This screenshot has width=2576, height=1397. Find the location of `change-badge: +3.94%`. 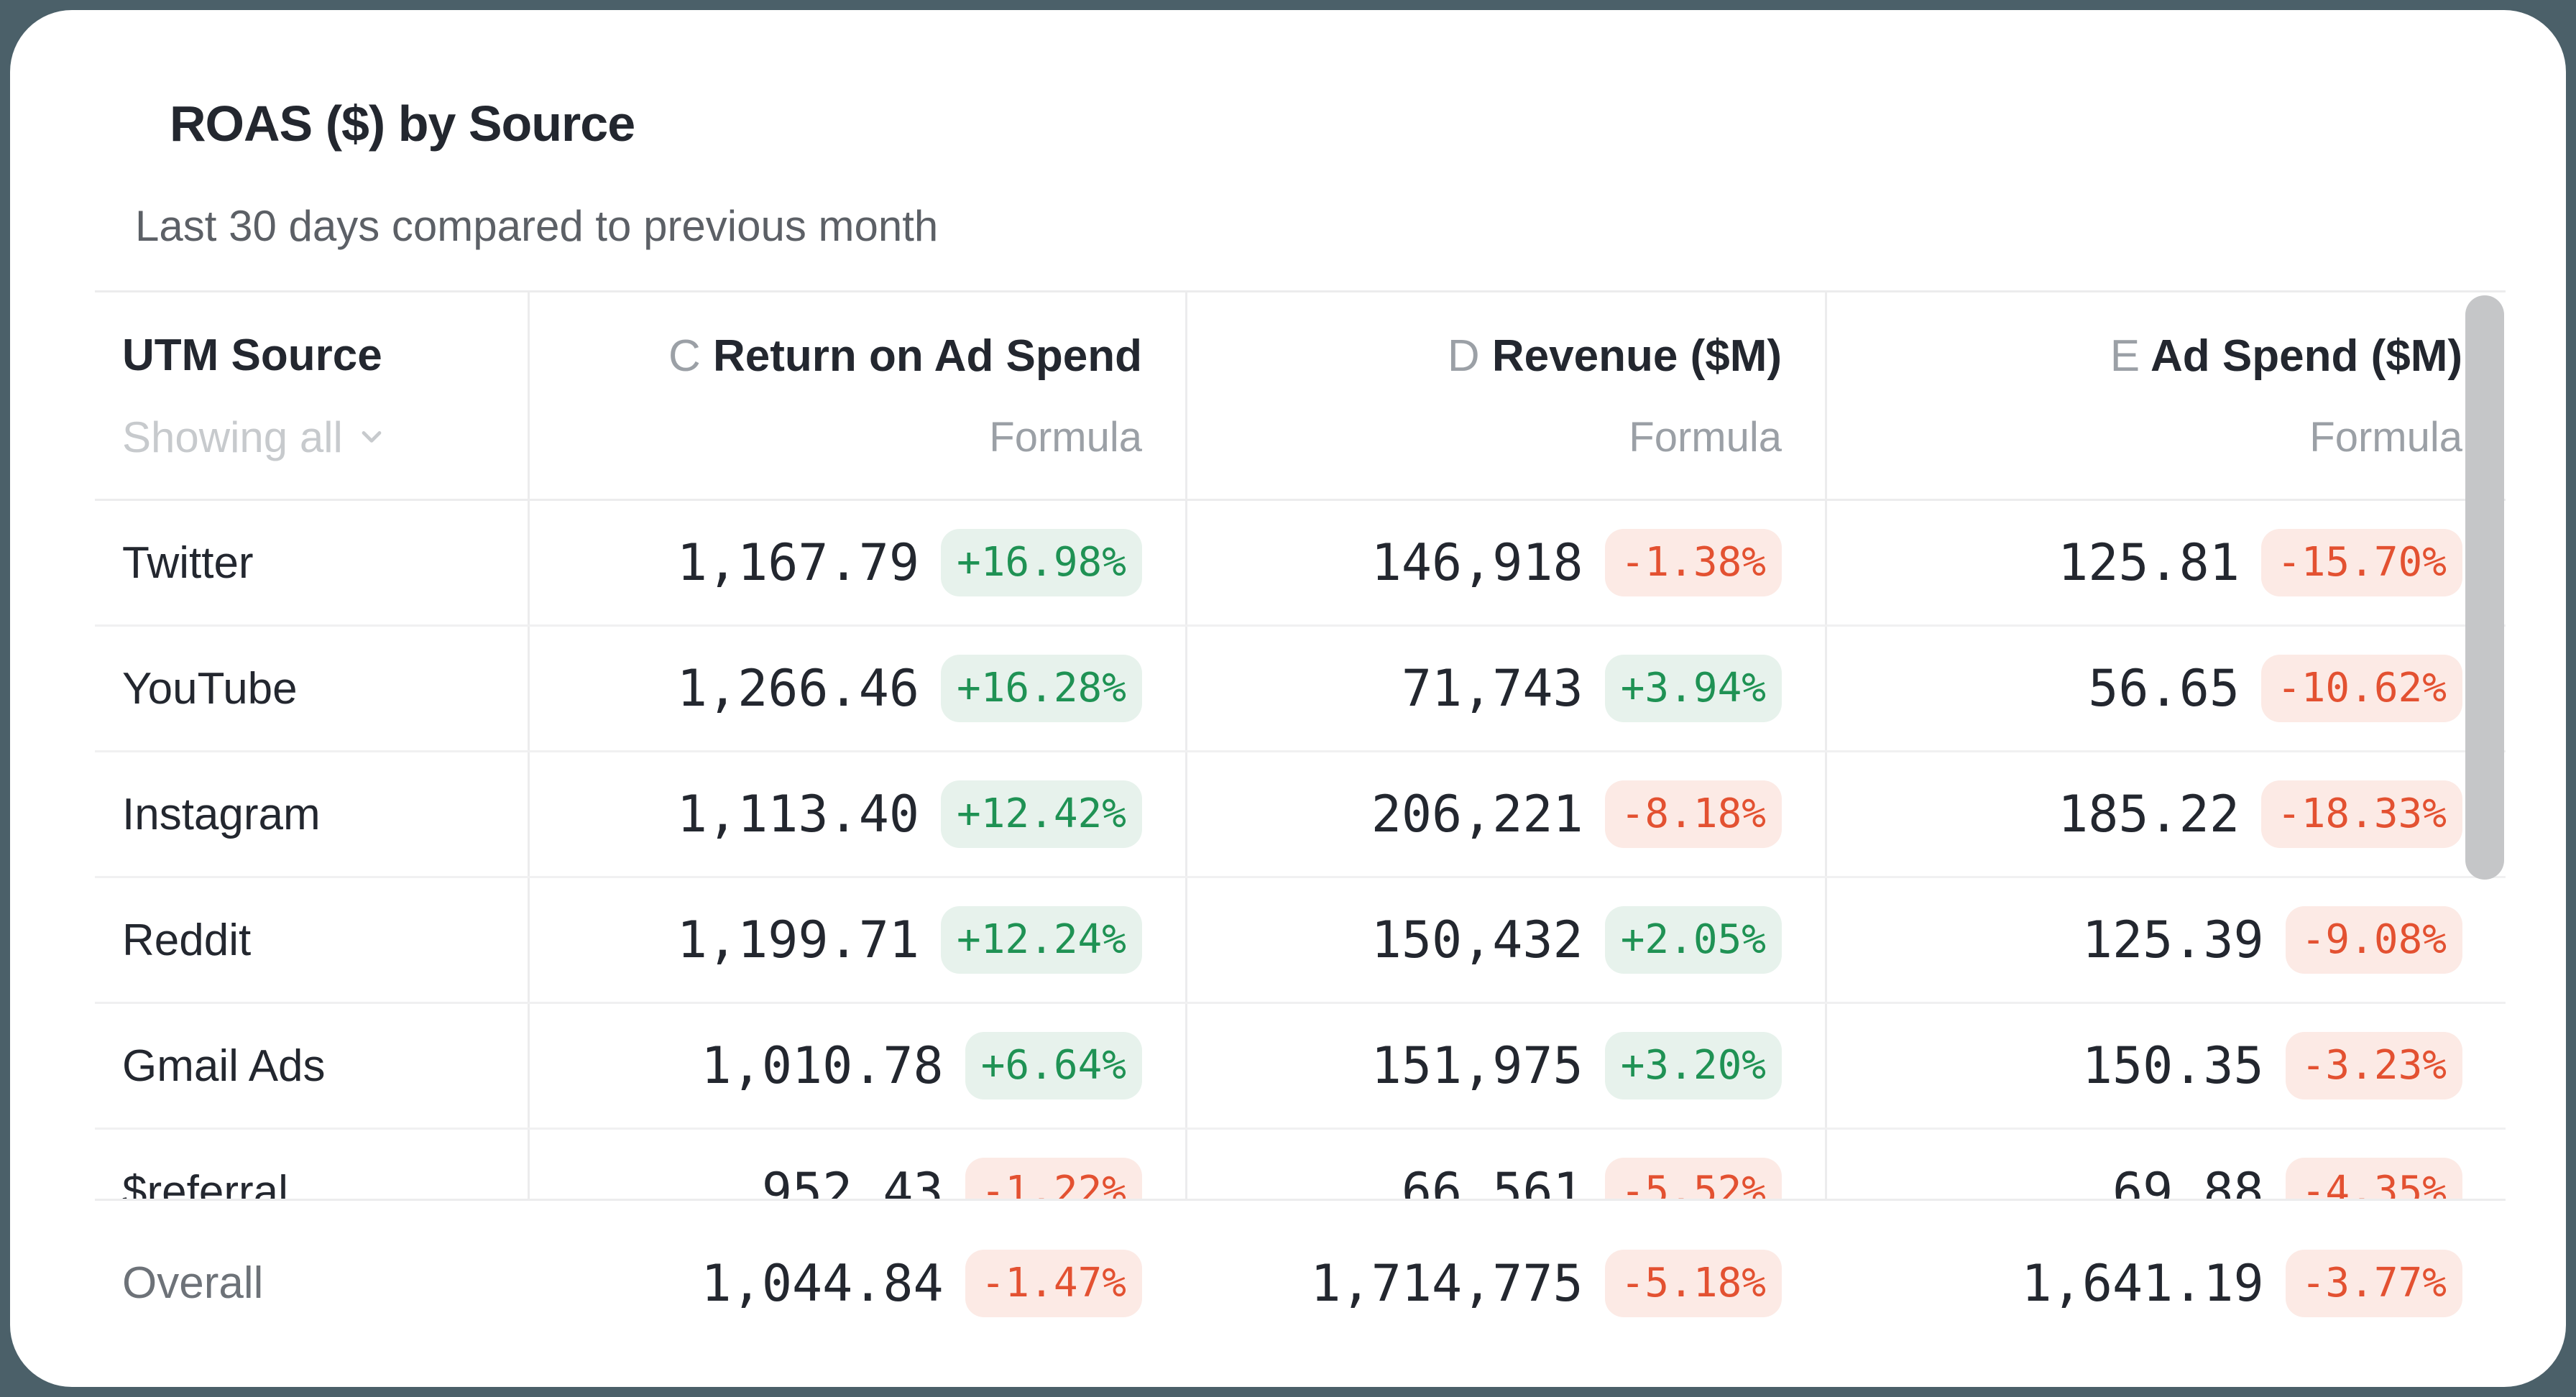

change-badge: +3.94% is located at coordinates (1693, 688).